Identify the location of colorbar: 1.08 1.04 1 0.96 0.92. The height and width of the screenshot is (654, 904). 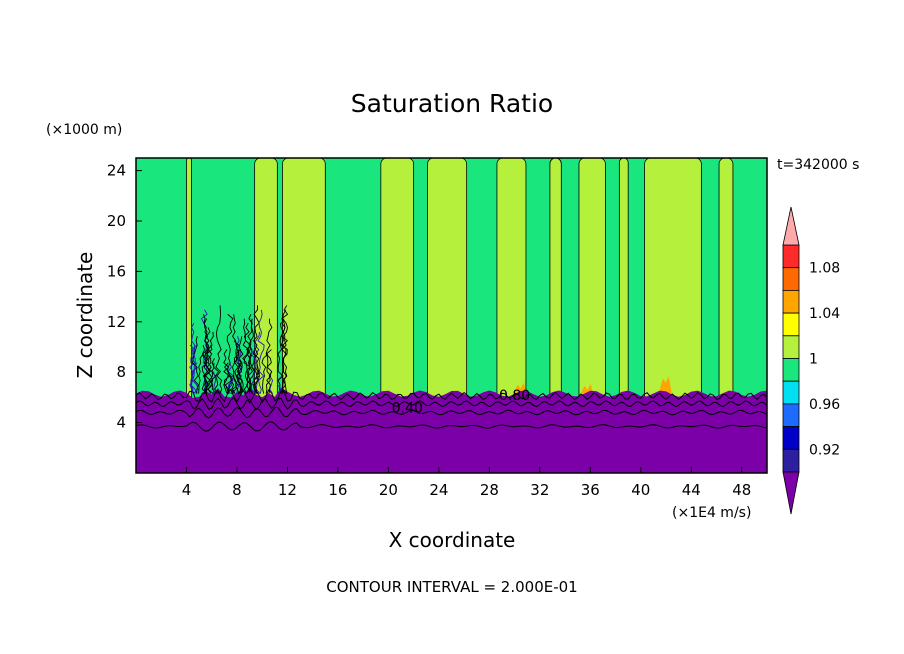
(811, 360).